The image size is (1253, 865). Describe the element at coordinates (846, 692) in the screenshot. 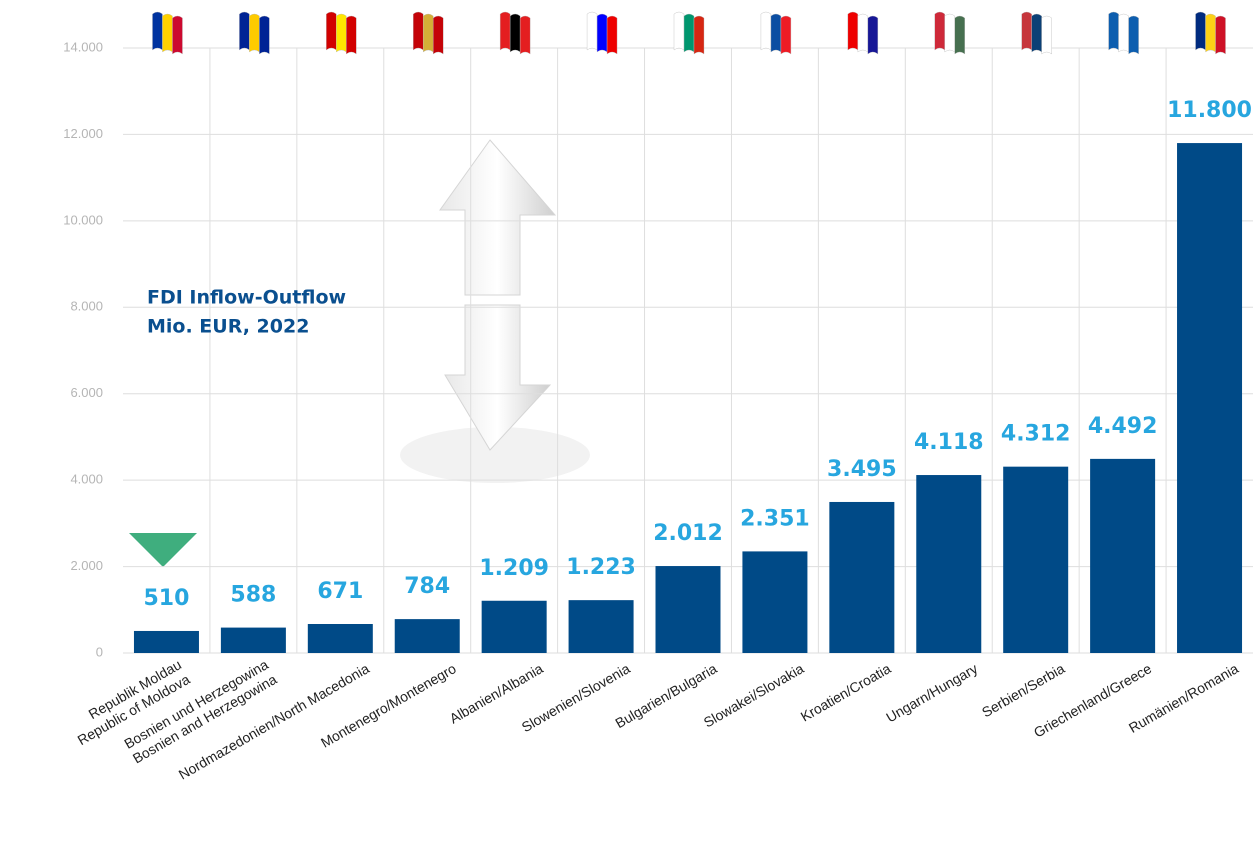

I see `x-tick-label: Kroatien/Croatia` at that location.